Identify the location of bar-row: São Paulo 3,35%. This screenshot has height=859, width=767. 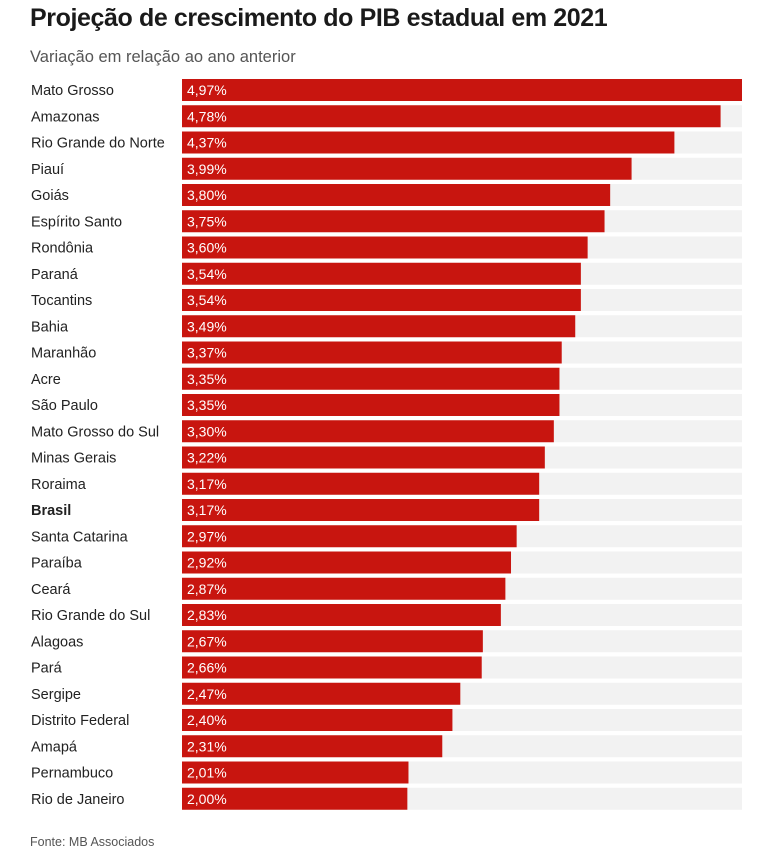
(386, 405).